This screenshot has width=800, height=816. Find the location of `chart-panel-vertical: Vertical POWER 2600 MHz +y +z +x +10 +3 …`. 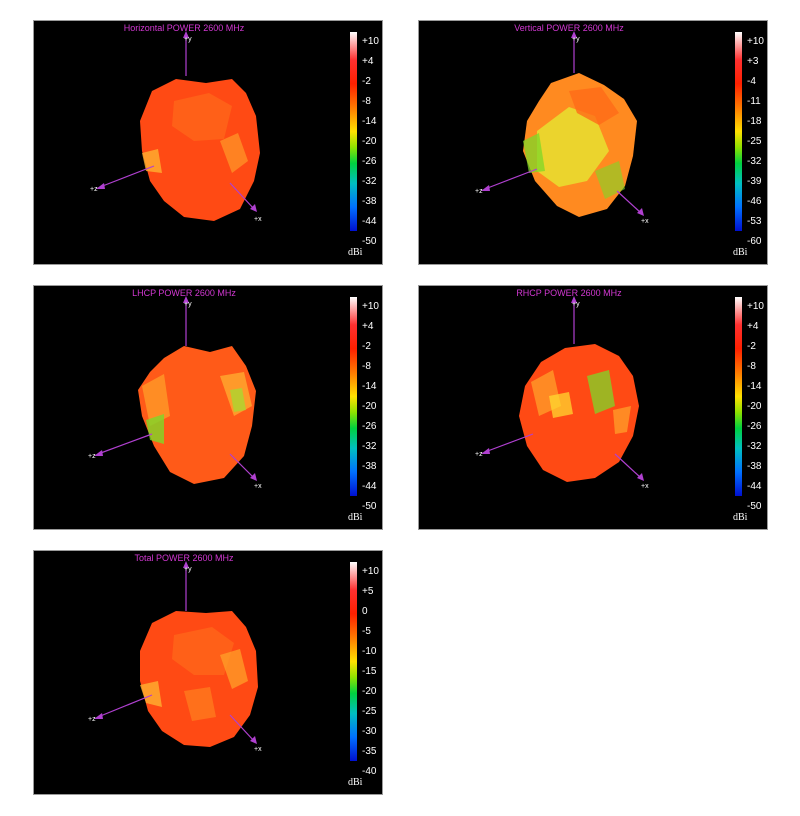

chart-panel-vertical: Vertical POWER 2600 MHz +y +z +x +10 +3 … is located at coordinates (593, 142).